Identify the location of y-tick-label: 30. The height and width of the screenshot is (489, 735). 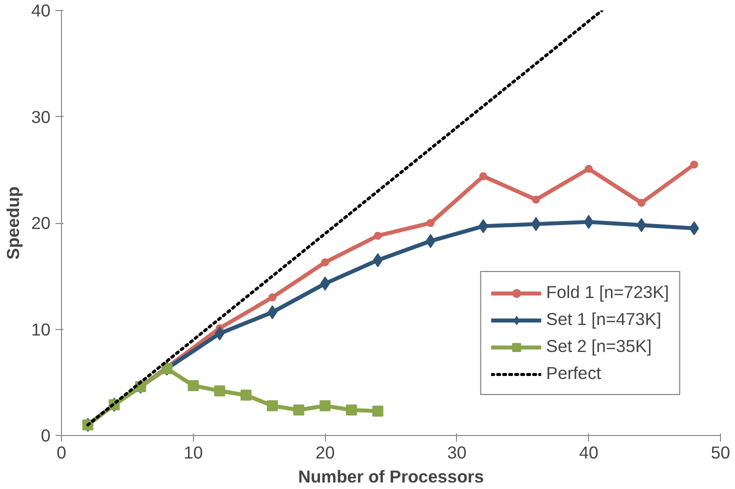
(41, 116).